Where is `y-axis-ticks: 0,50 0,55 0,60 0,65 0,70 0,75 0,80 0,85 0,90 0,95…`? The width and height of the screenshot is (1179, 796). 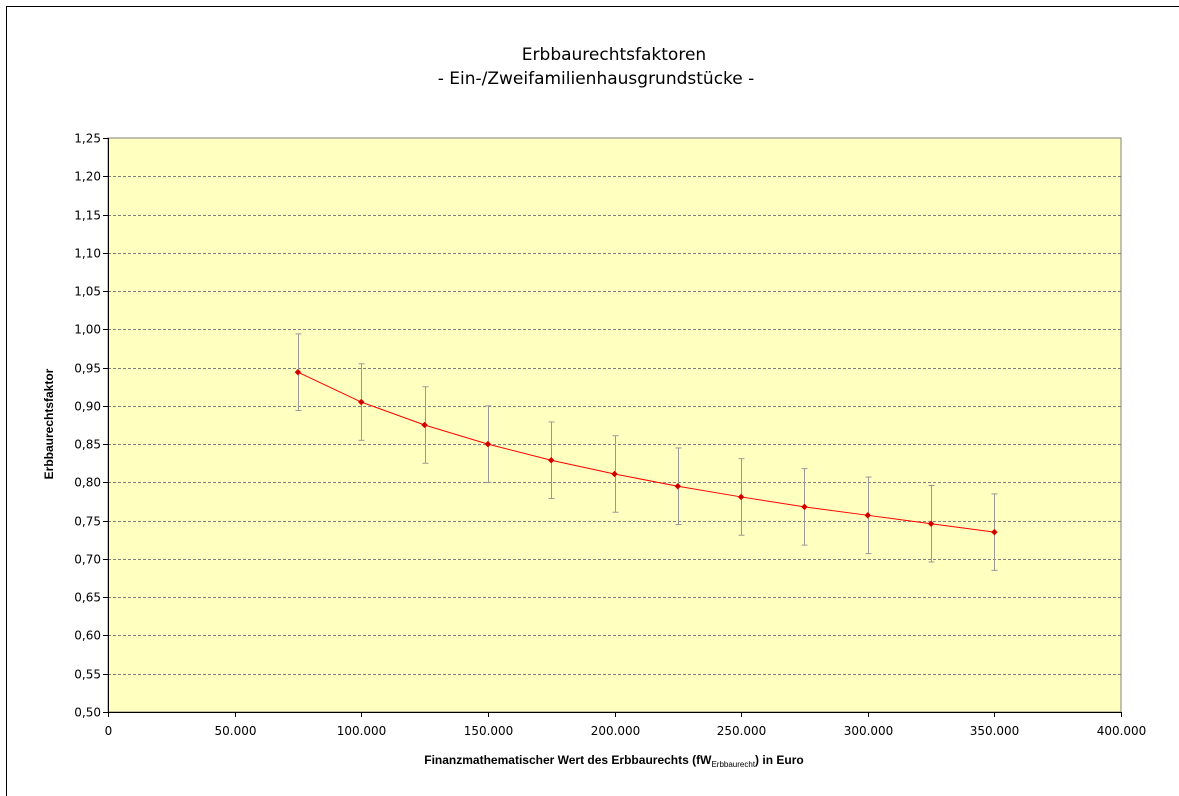 y-axis-ticks: 0,50 0,55 0,60 0,65 0,70 0,75 0,80 0,85 0,90 0,95… is located at coordinates (91, 426).